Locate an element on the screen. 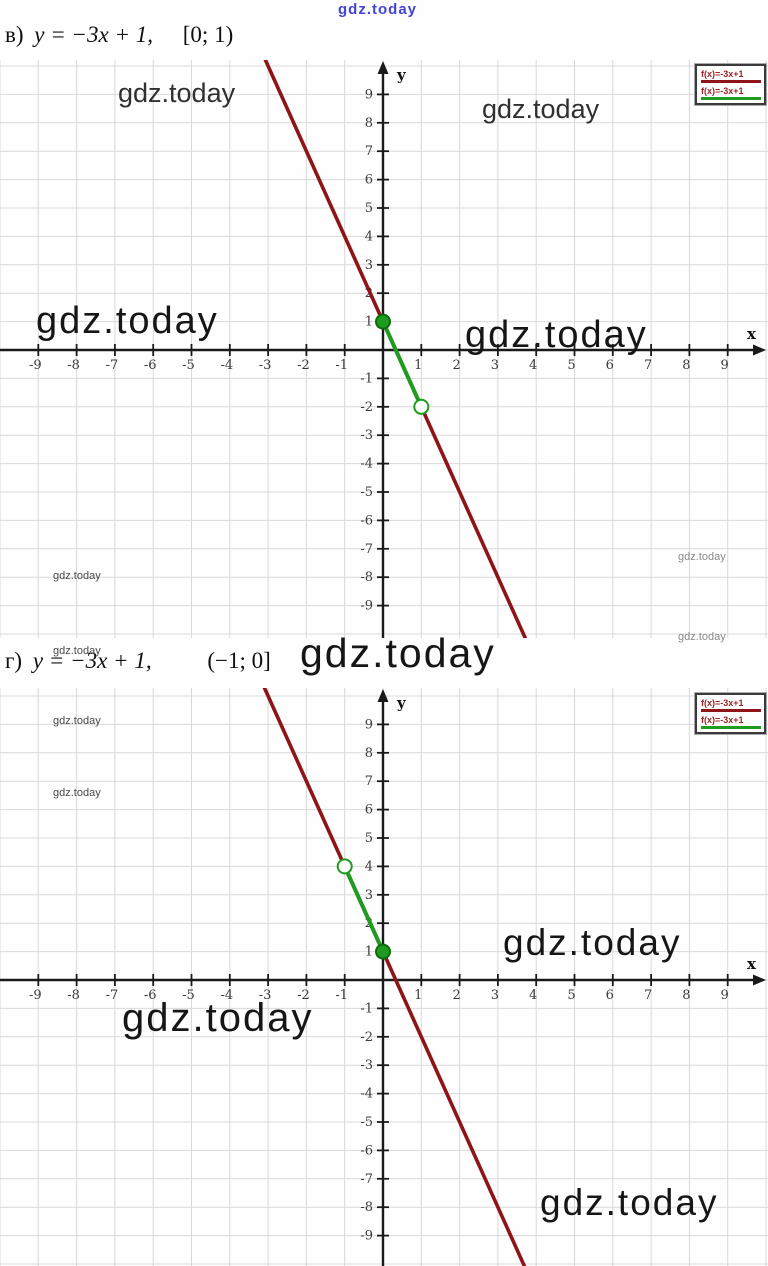 This screenshot has height=1266, width=768. interval-text: (−1; 0] is located at coordinates (239, 660).